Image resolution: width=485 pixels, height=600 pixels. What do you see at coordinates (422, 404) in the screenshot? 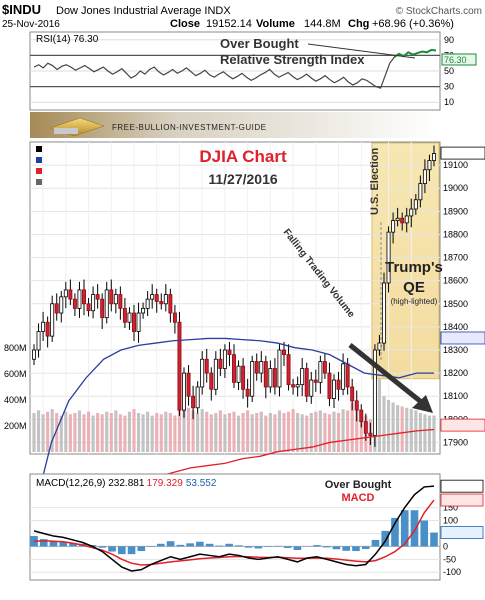
I see `arrowhead-icon` at bounding box center [422, 404].